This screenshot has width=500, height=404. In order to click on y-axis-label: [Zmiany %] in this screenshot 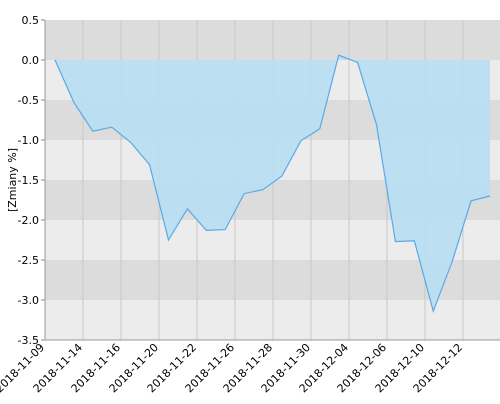, I will do `click(12, 180)`.